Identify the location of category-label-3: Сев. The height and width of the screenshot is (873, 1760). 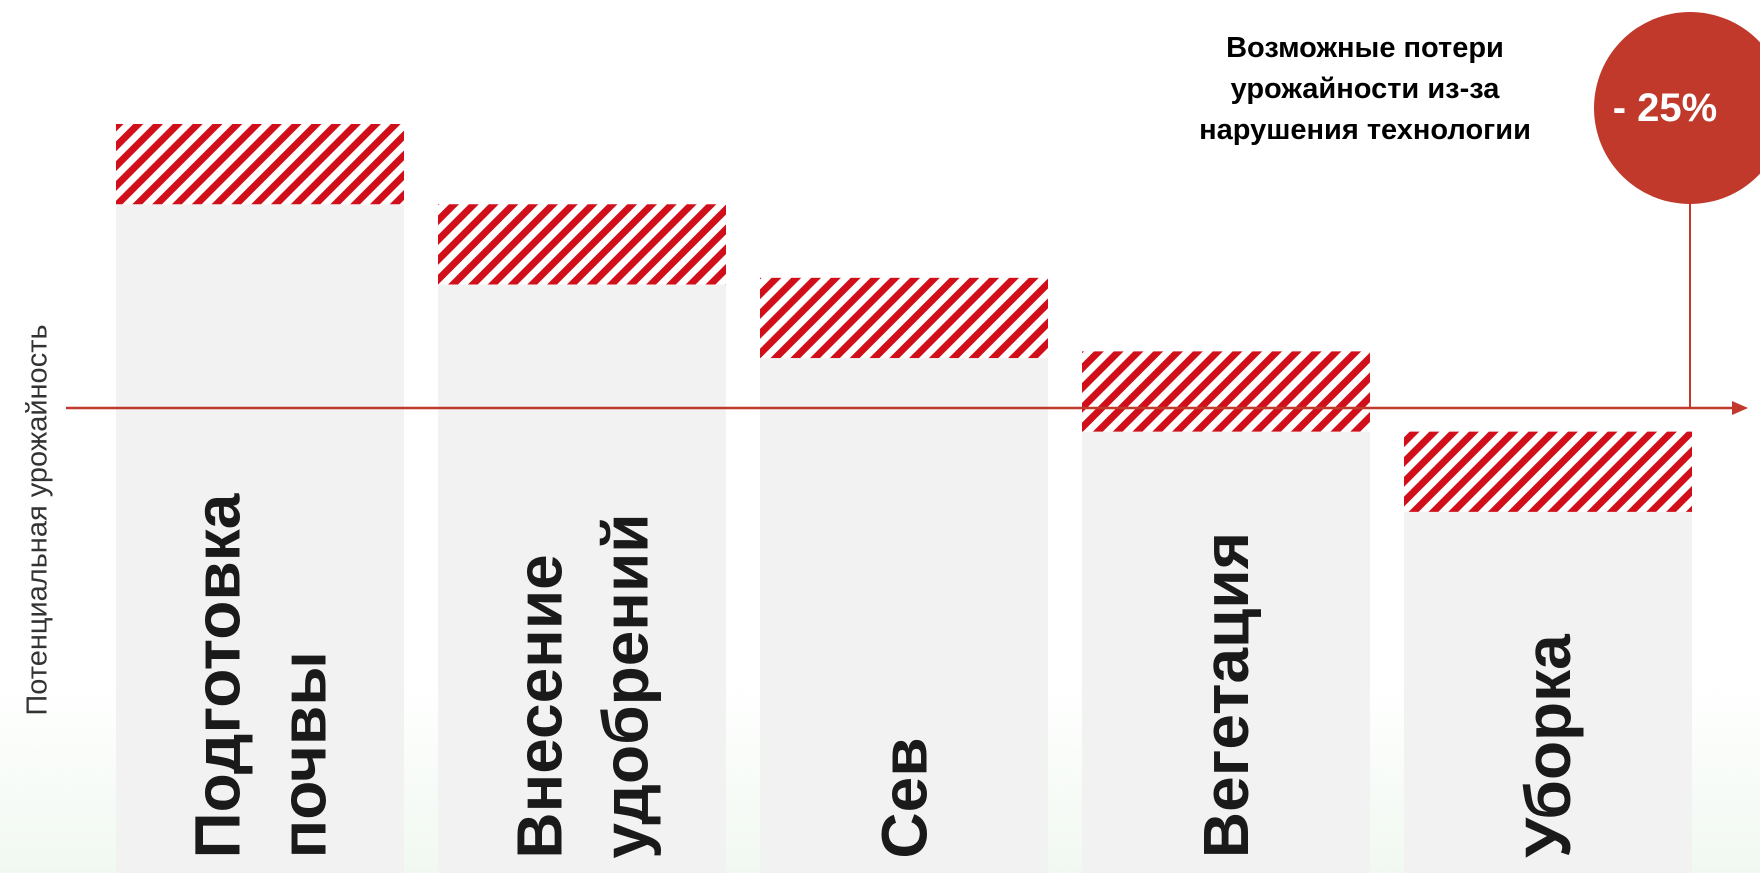
(904, 797).